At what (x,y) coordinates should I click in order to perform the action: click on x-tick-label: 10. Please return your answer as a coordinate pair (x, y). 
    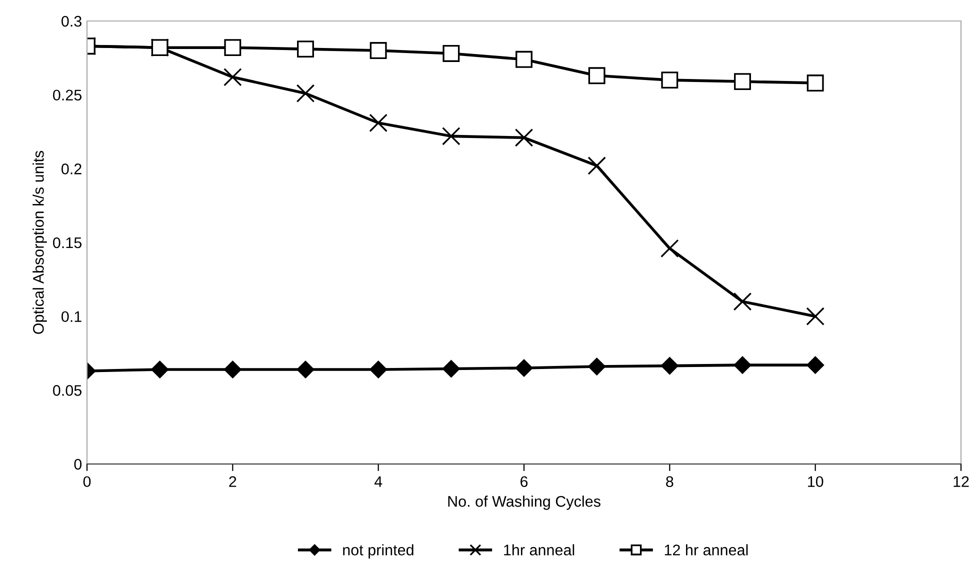
    Looking at the image, I should click on (816, 482).